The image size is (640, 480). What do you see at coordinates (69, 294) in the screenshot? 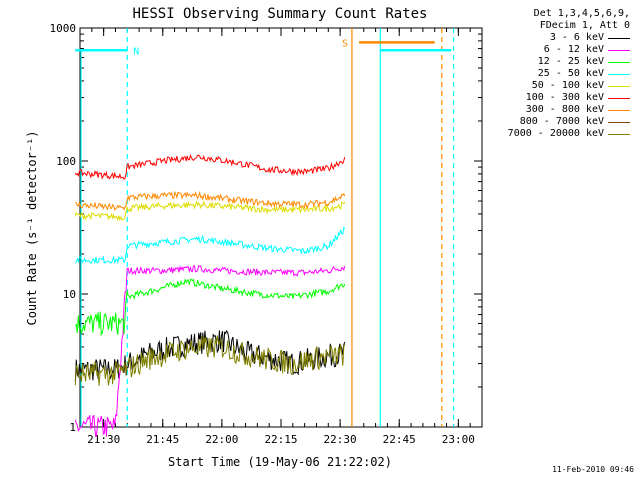
I see `y-tick-label: 10` at bounding box center [69, 294].